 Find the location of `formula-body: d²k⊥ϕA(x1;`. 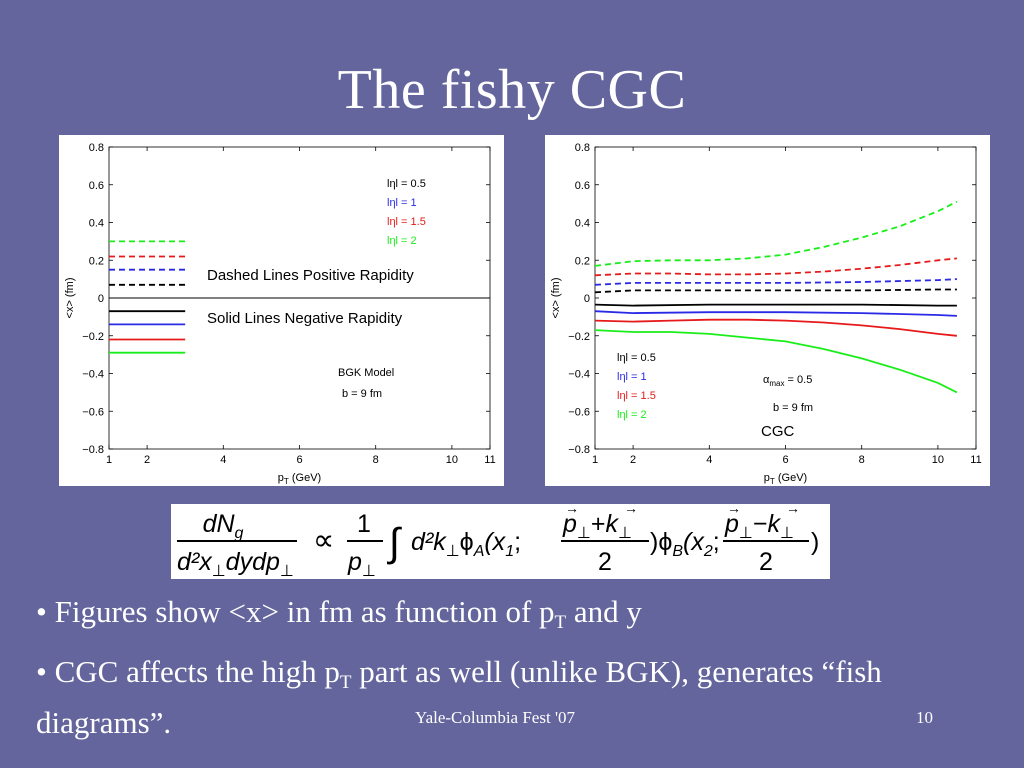

formula-body: d²k⊥ϕA(x1; is located at coordinates (466, 544).